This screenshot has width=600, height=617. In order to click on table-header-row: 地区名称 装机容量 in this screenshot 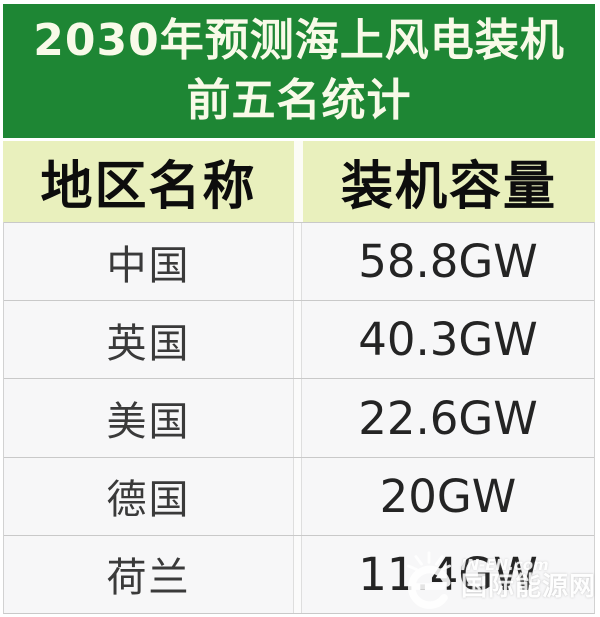, I will do `click(299, 181)`.